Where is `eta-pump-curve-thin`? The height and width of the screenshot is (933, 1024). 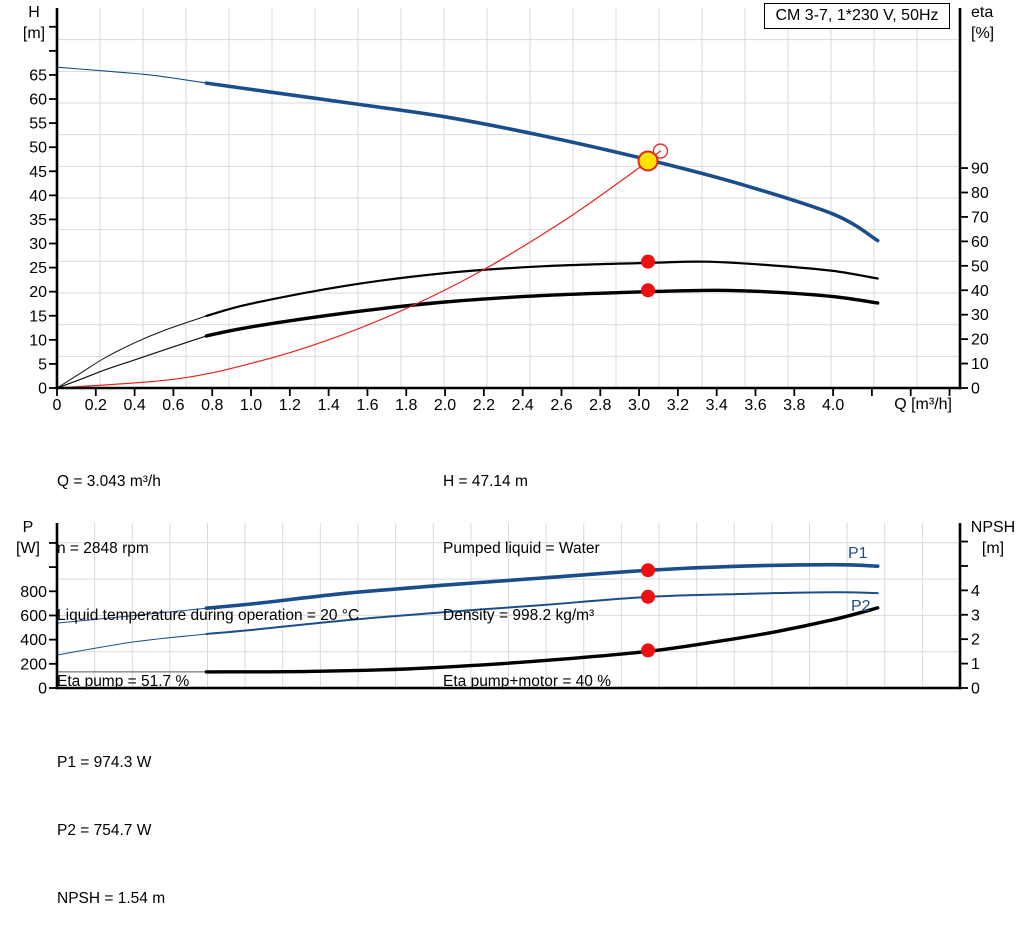 eta-pump-curve-thin is located at coordinates (131, 352).